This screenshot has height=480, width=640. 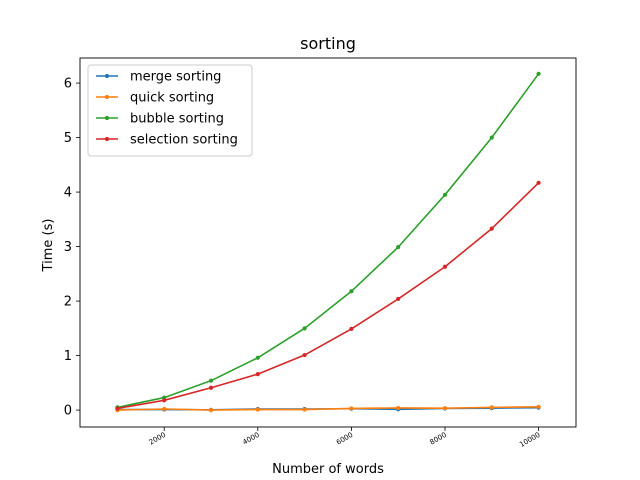 What do you see at coordinates (68, 193) in the screenshot?
I see `y-tick-label: 4` at bounding box center [68, 193].